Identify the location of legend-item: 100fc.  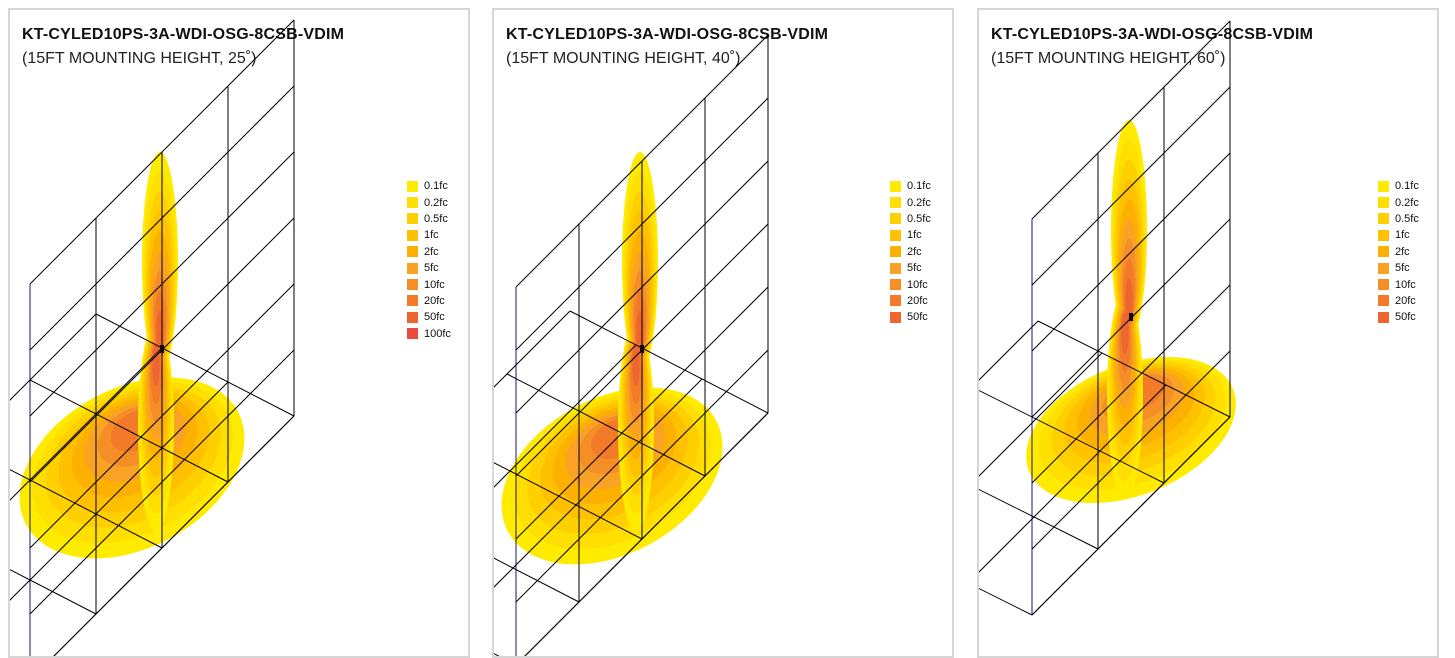
(429, 334).